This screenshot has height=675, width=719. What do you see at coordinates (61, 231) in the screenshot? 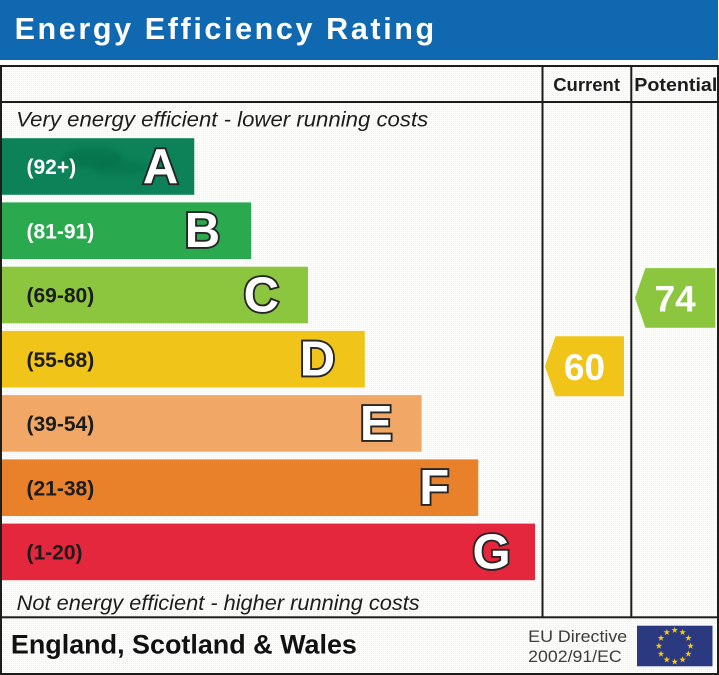
I see `svg-text: (81-91)` at bounding box center [61, 231].